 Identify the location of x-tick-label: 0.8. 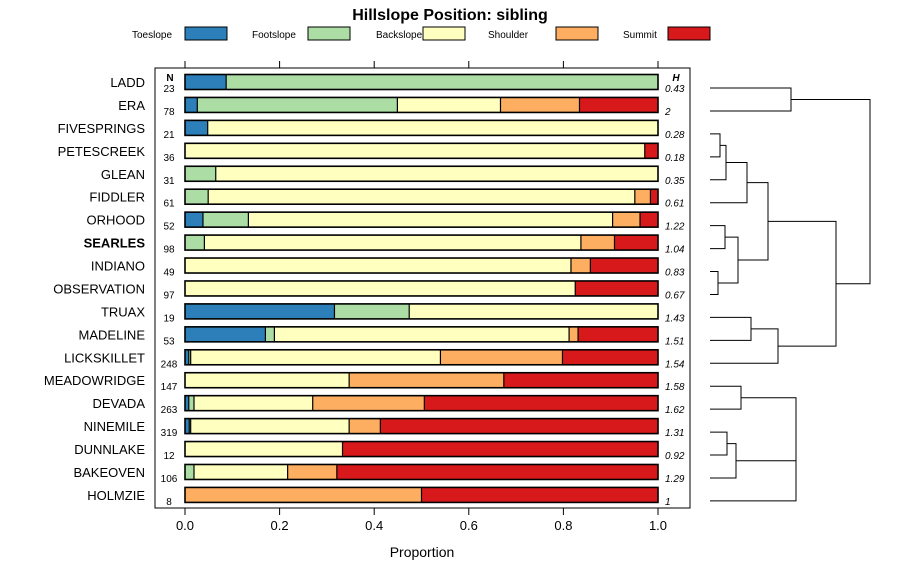
(563, 525).